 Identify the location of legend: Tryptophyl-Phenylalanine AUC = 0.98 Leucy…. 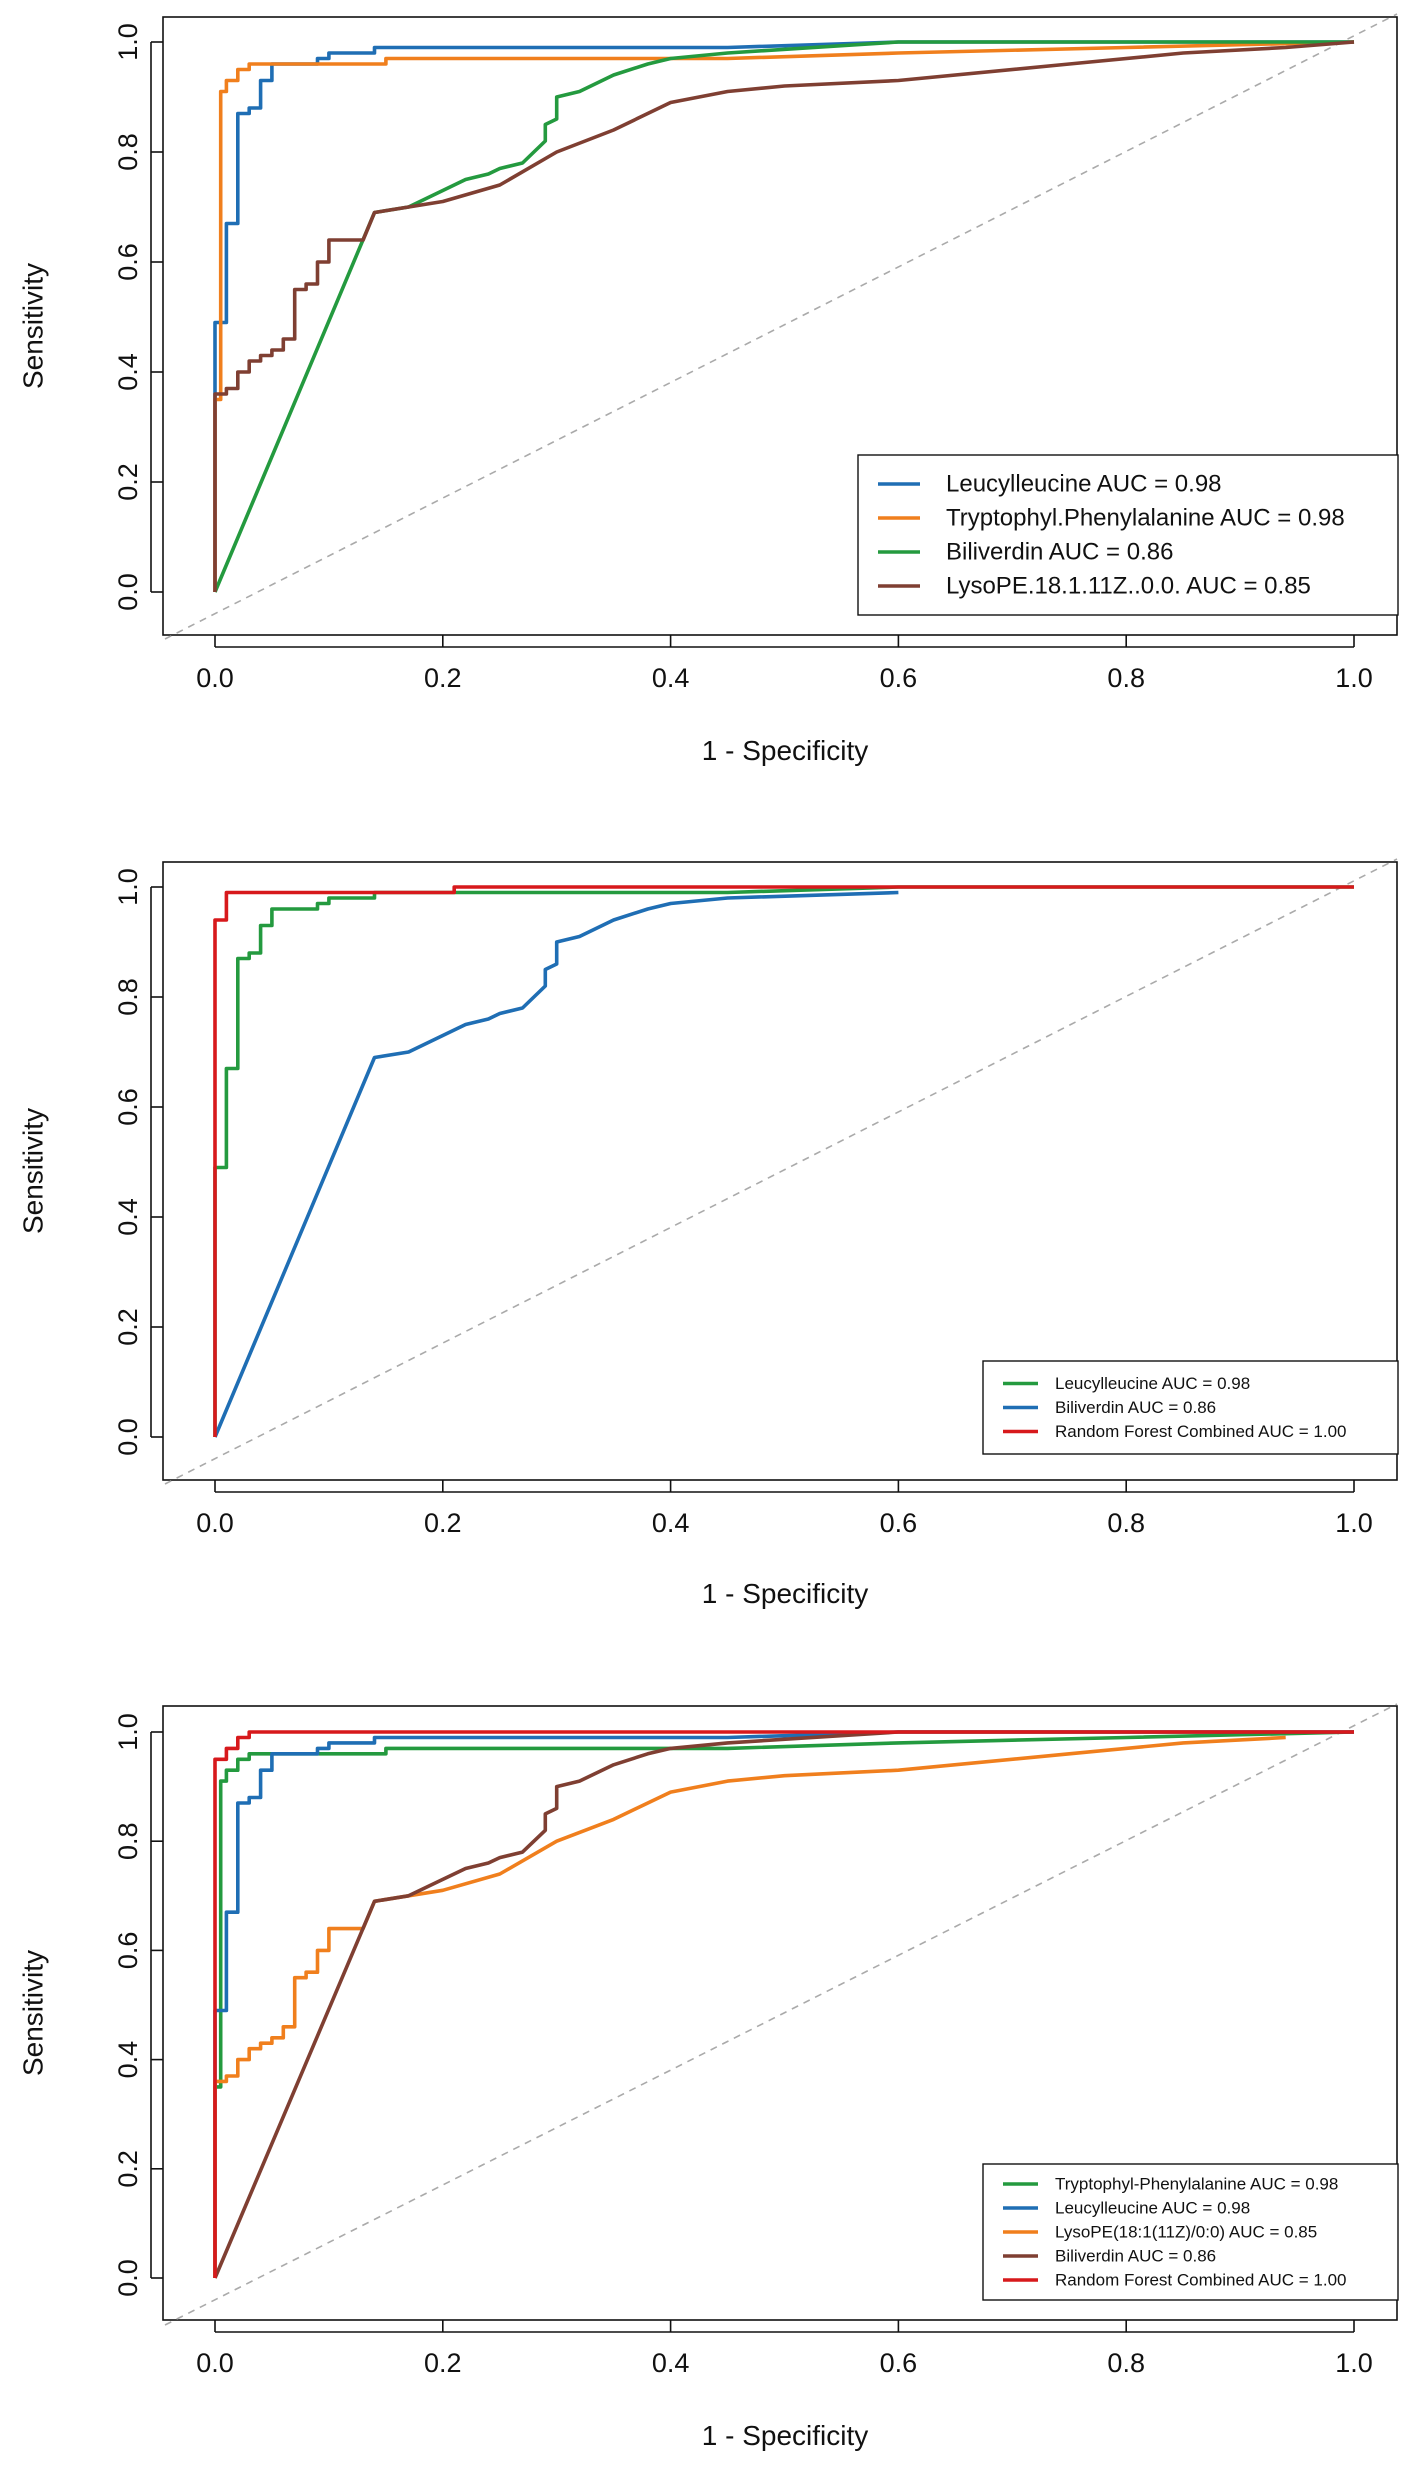
(1190, 2232).